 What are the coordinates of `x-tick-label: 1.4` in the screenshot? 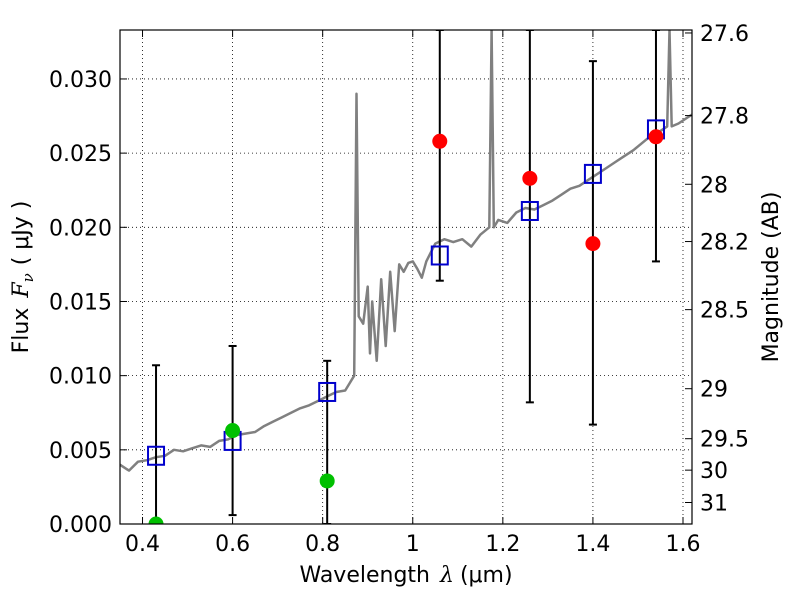 It's located at (592, 544).